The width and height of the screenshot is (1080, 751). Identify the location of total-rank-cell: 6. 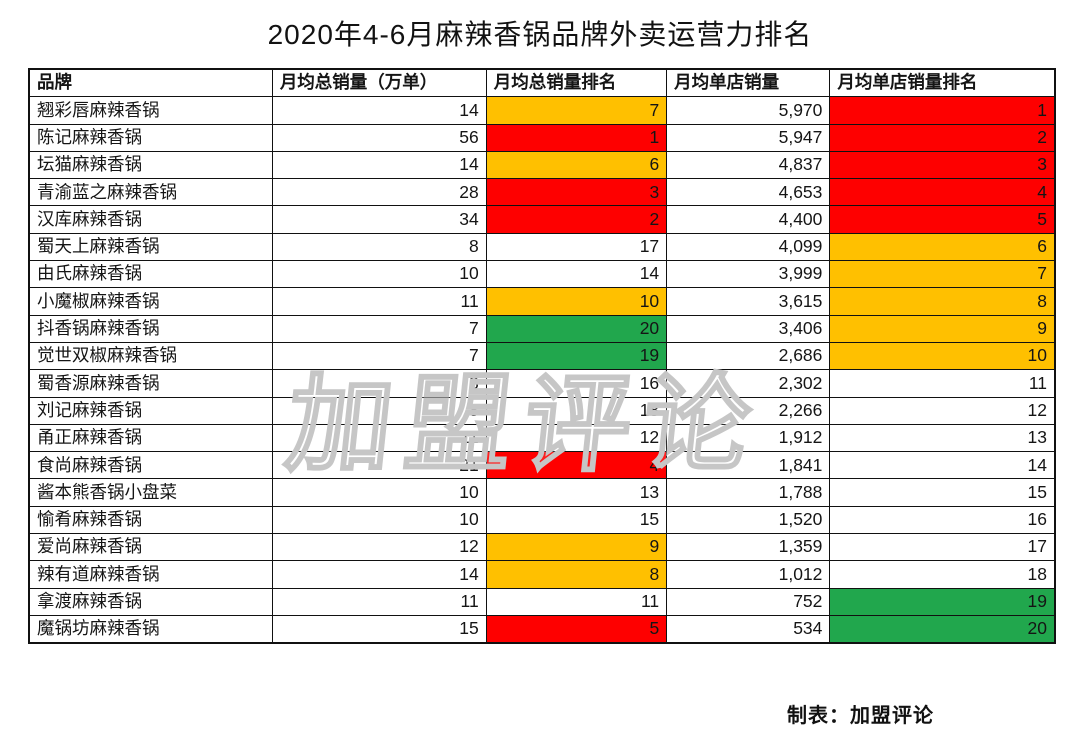
(576, 165).